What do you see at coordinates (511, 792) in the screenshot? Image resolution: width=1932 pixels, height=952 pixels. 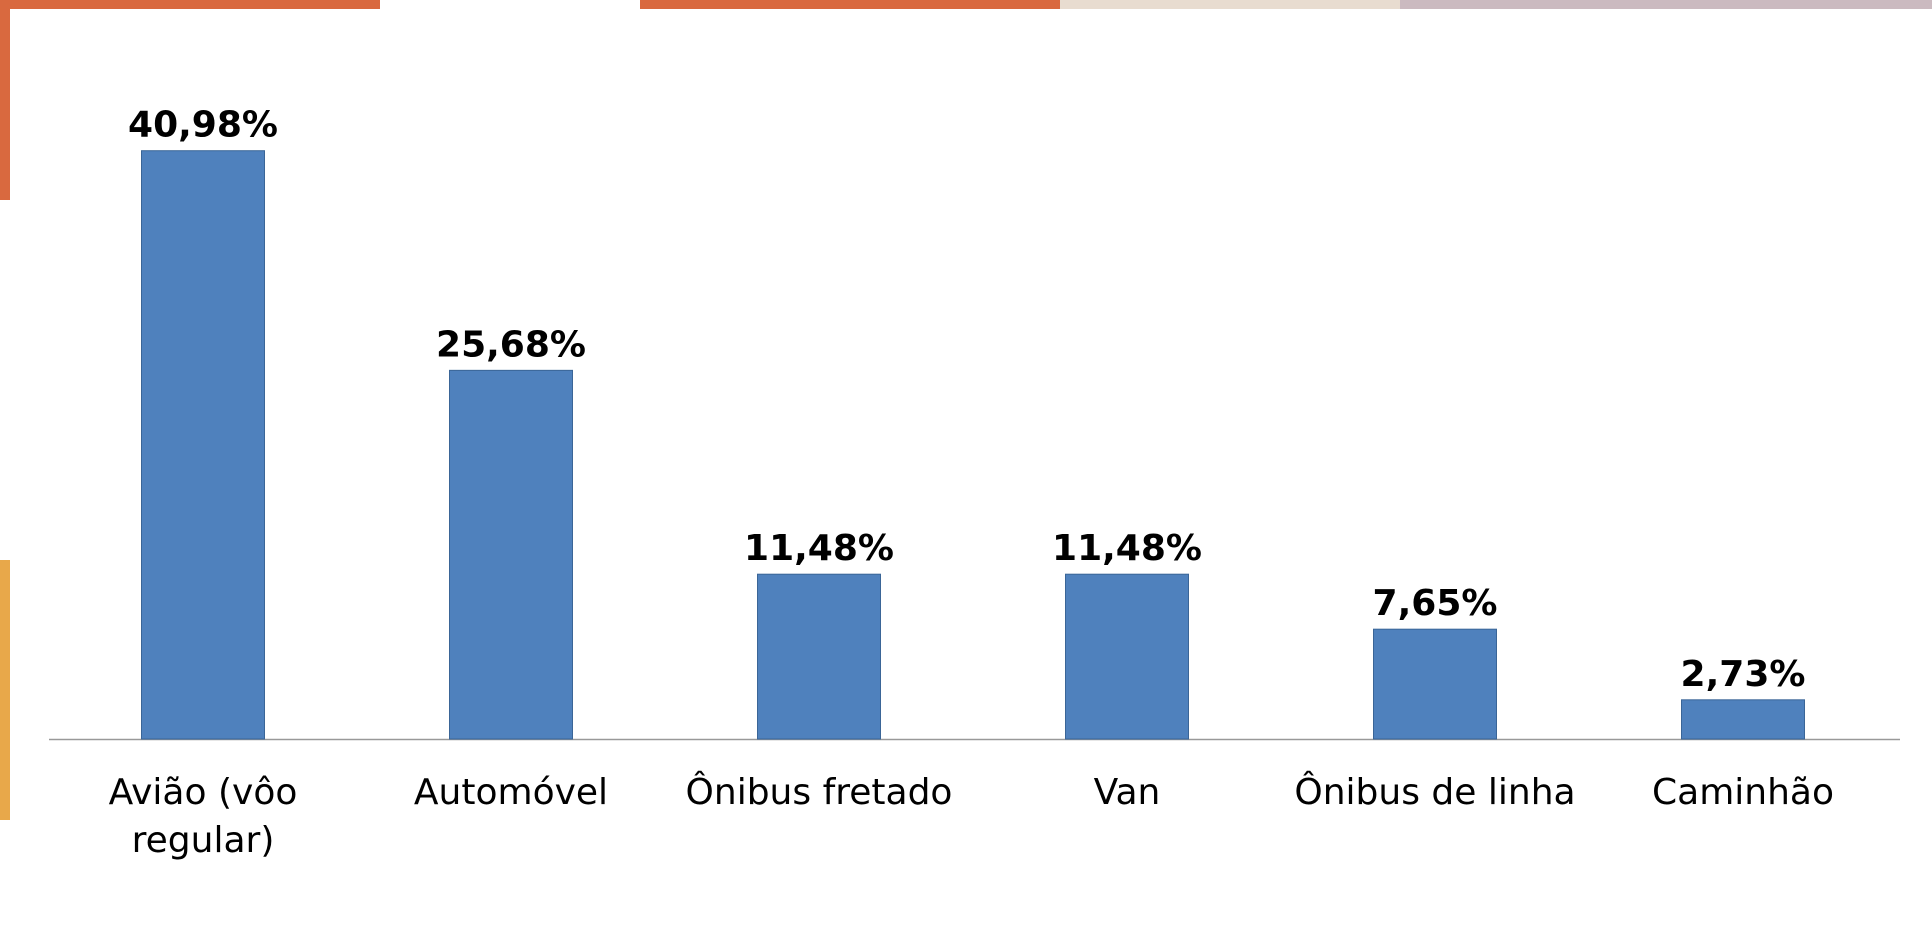 I see `x-tick-label: Automóvel` at bounding box center [511, 792].